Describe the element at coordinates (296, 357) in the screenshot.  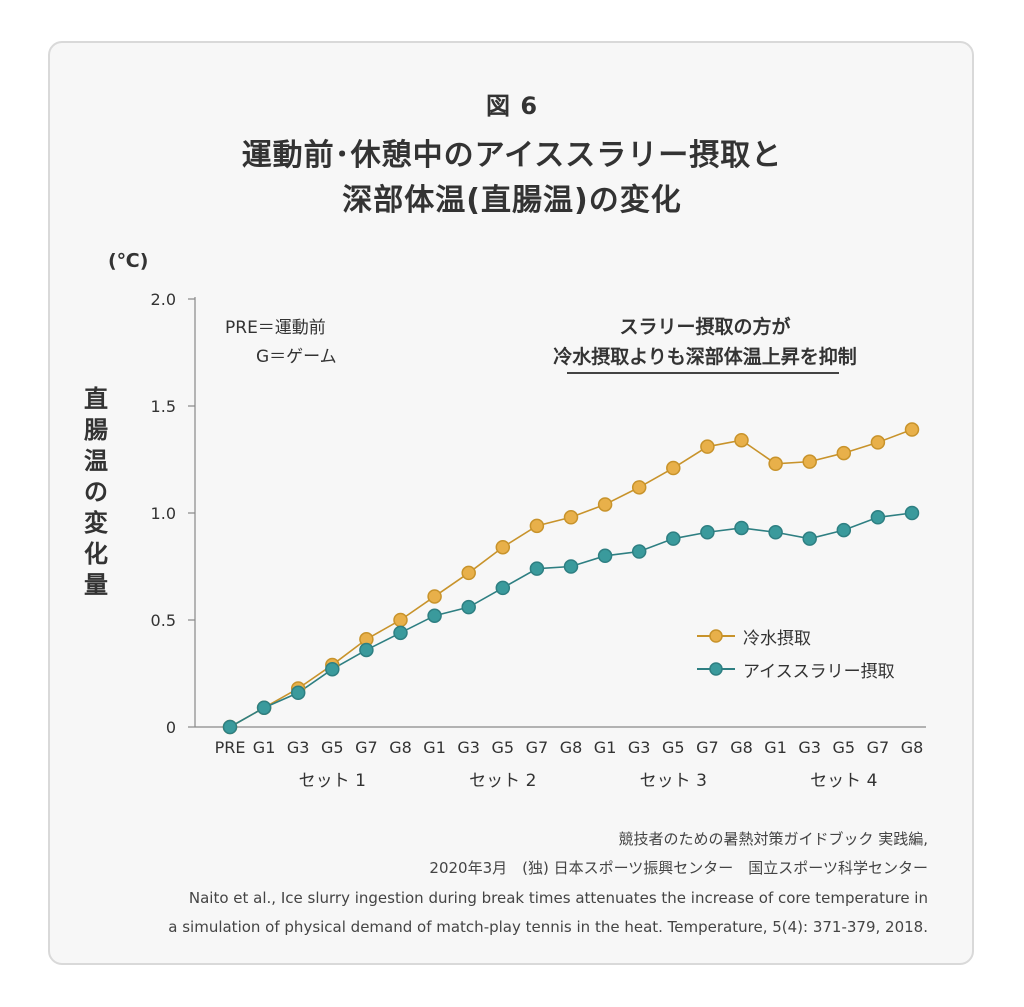
I see `note-game: G＝ゲーム` at that location.